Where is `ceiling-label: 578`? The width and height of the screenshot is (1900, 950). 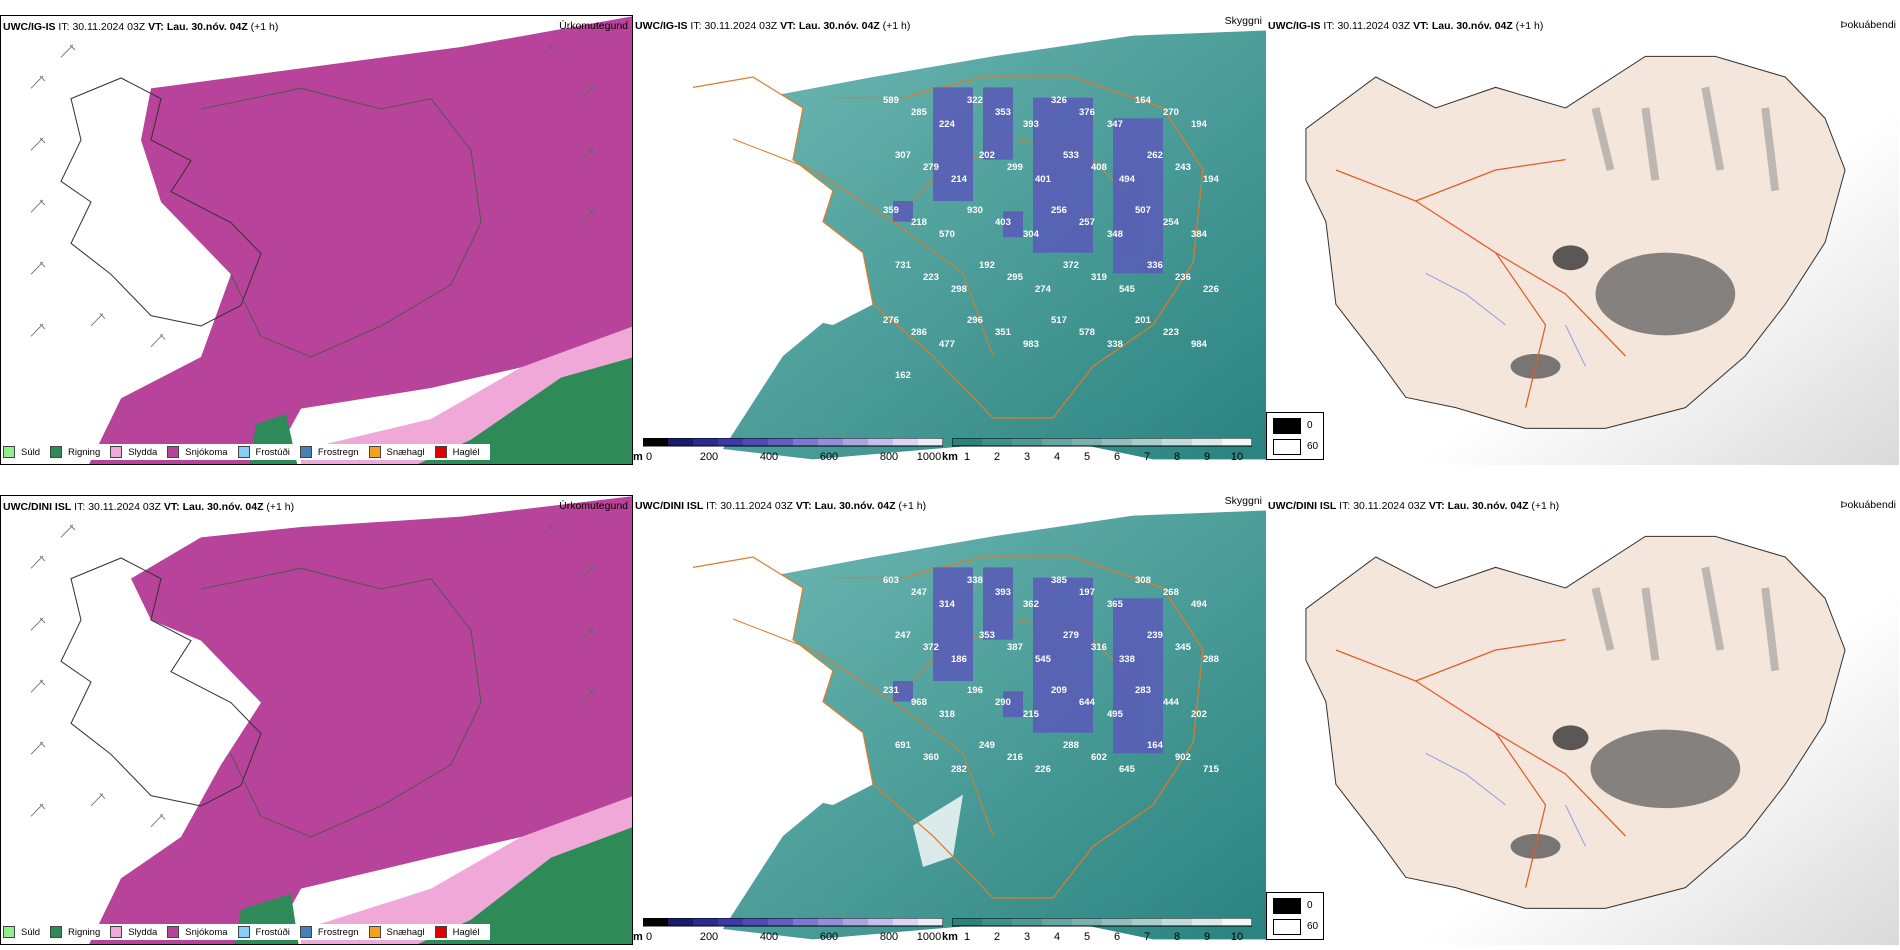
ceiling-label: 578 is located at coordinates (1087, 332).